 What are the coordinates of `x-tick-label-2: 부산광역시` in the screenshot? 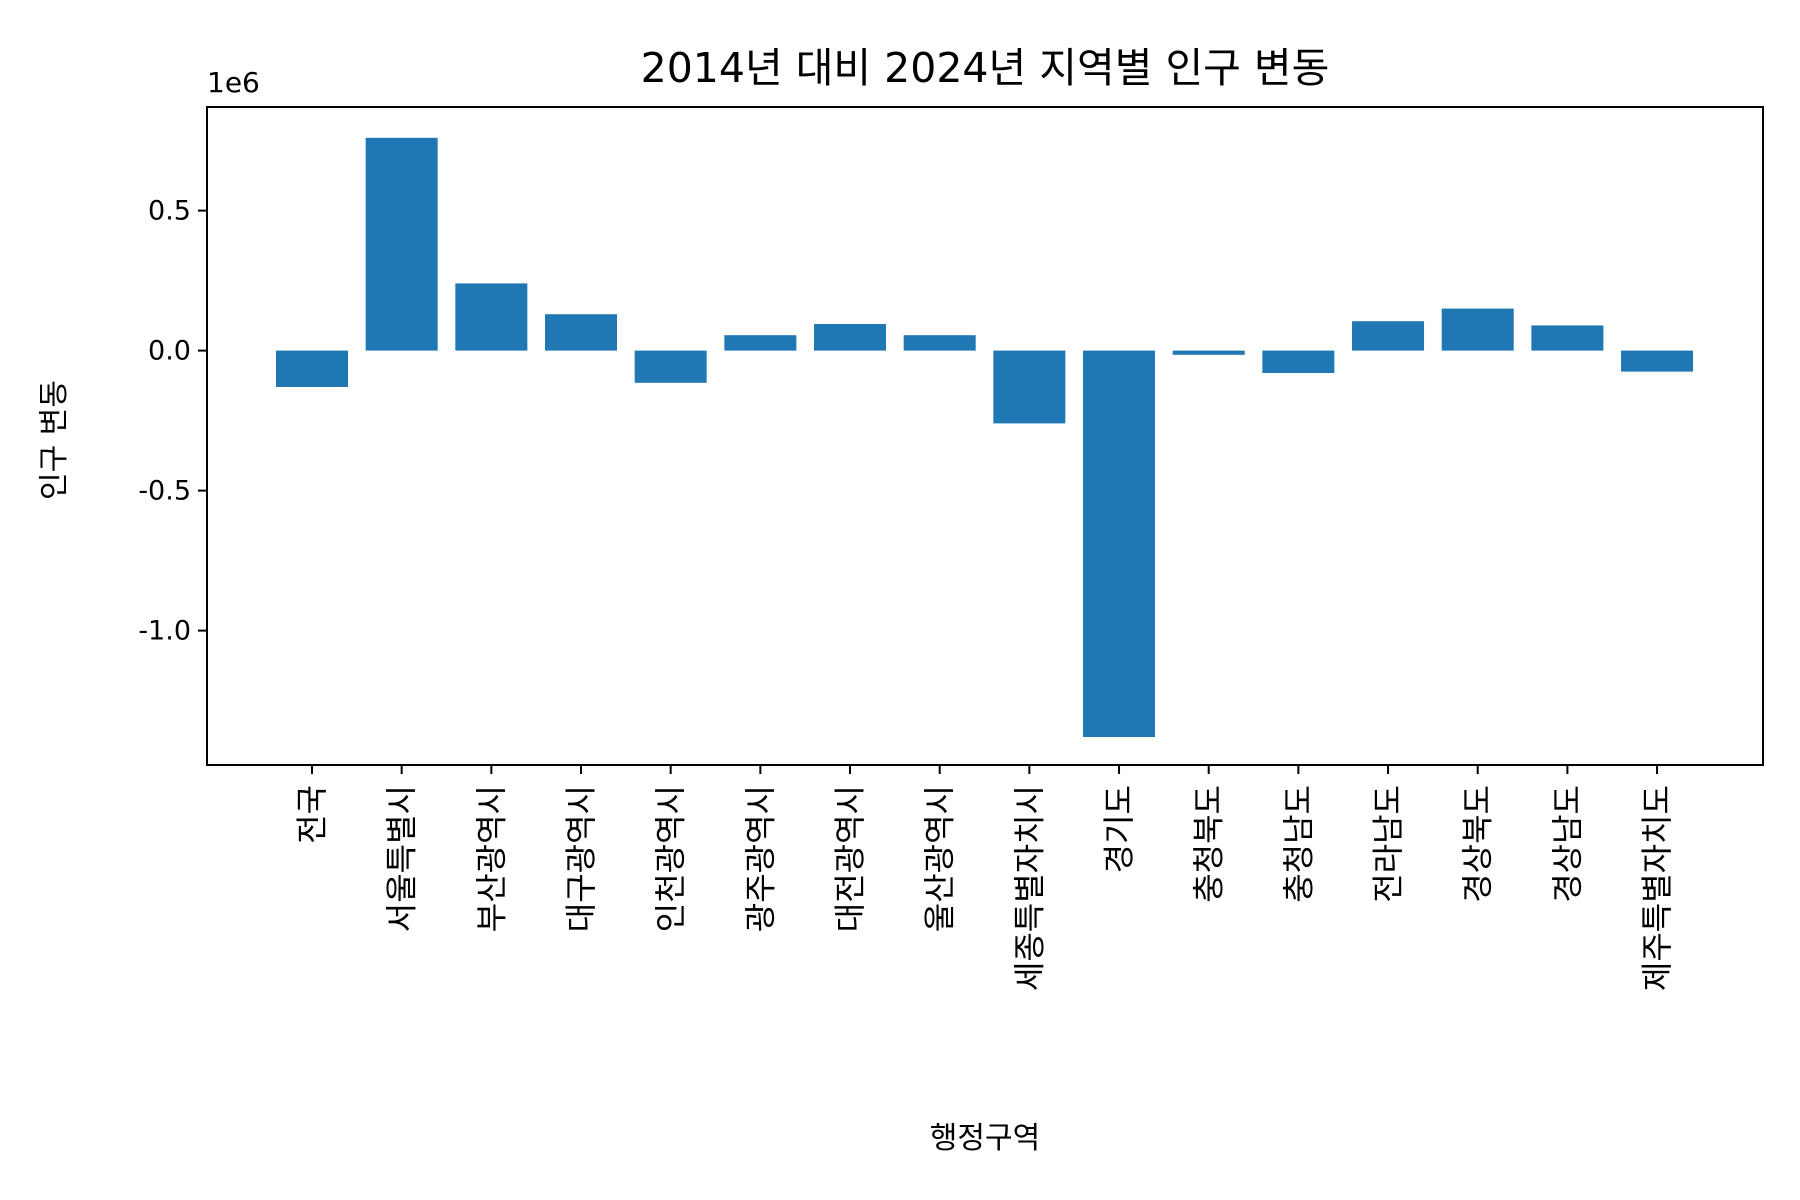 It's located at (491, 858).